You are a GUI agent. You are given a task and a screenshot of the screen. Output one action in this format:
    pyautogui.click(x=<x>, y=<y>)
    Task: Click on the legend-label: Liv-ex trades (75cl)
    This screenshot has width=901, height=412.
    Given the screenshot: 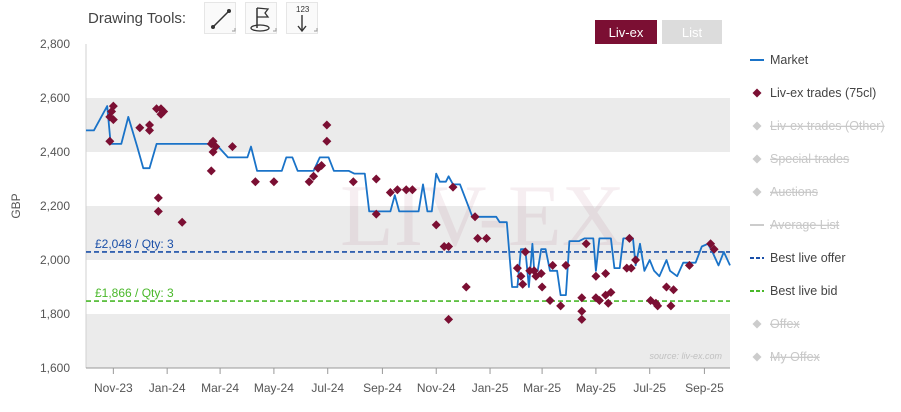 What is the action you would take?
    pyautogui.click(x=823, y=93)
    